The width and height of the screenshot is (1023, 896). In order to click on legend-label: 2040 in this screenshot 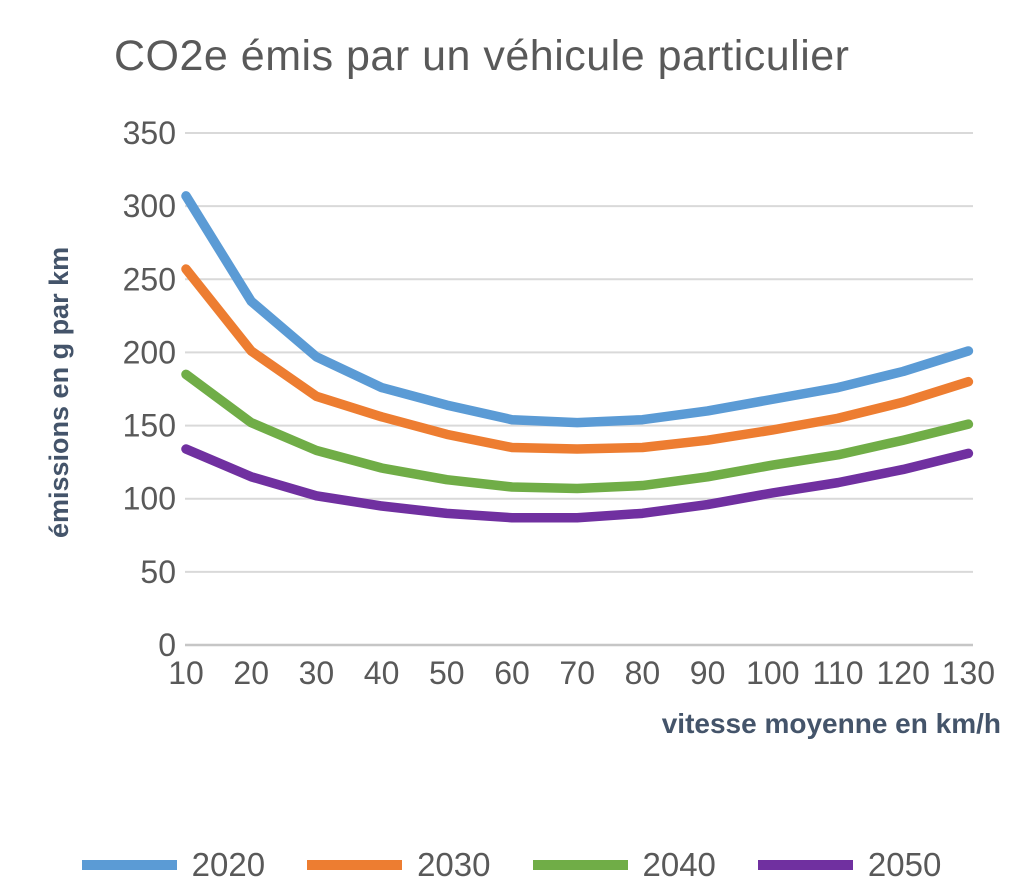, I will do `click(679, 864)`.